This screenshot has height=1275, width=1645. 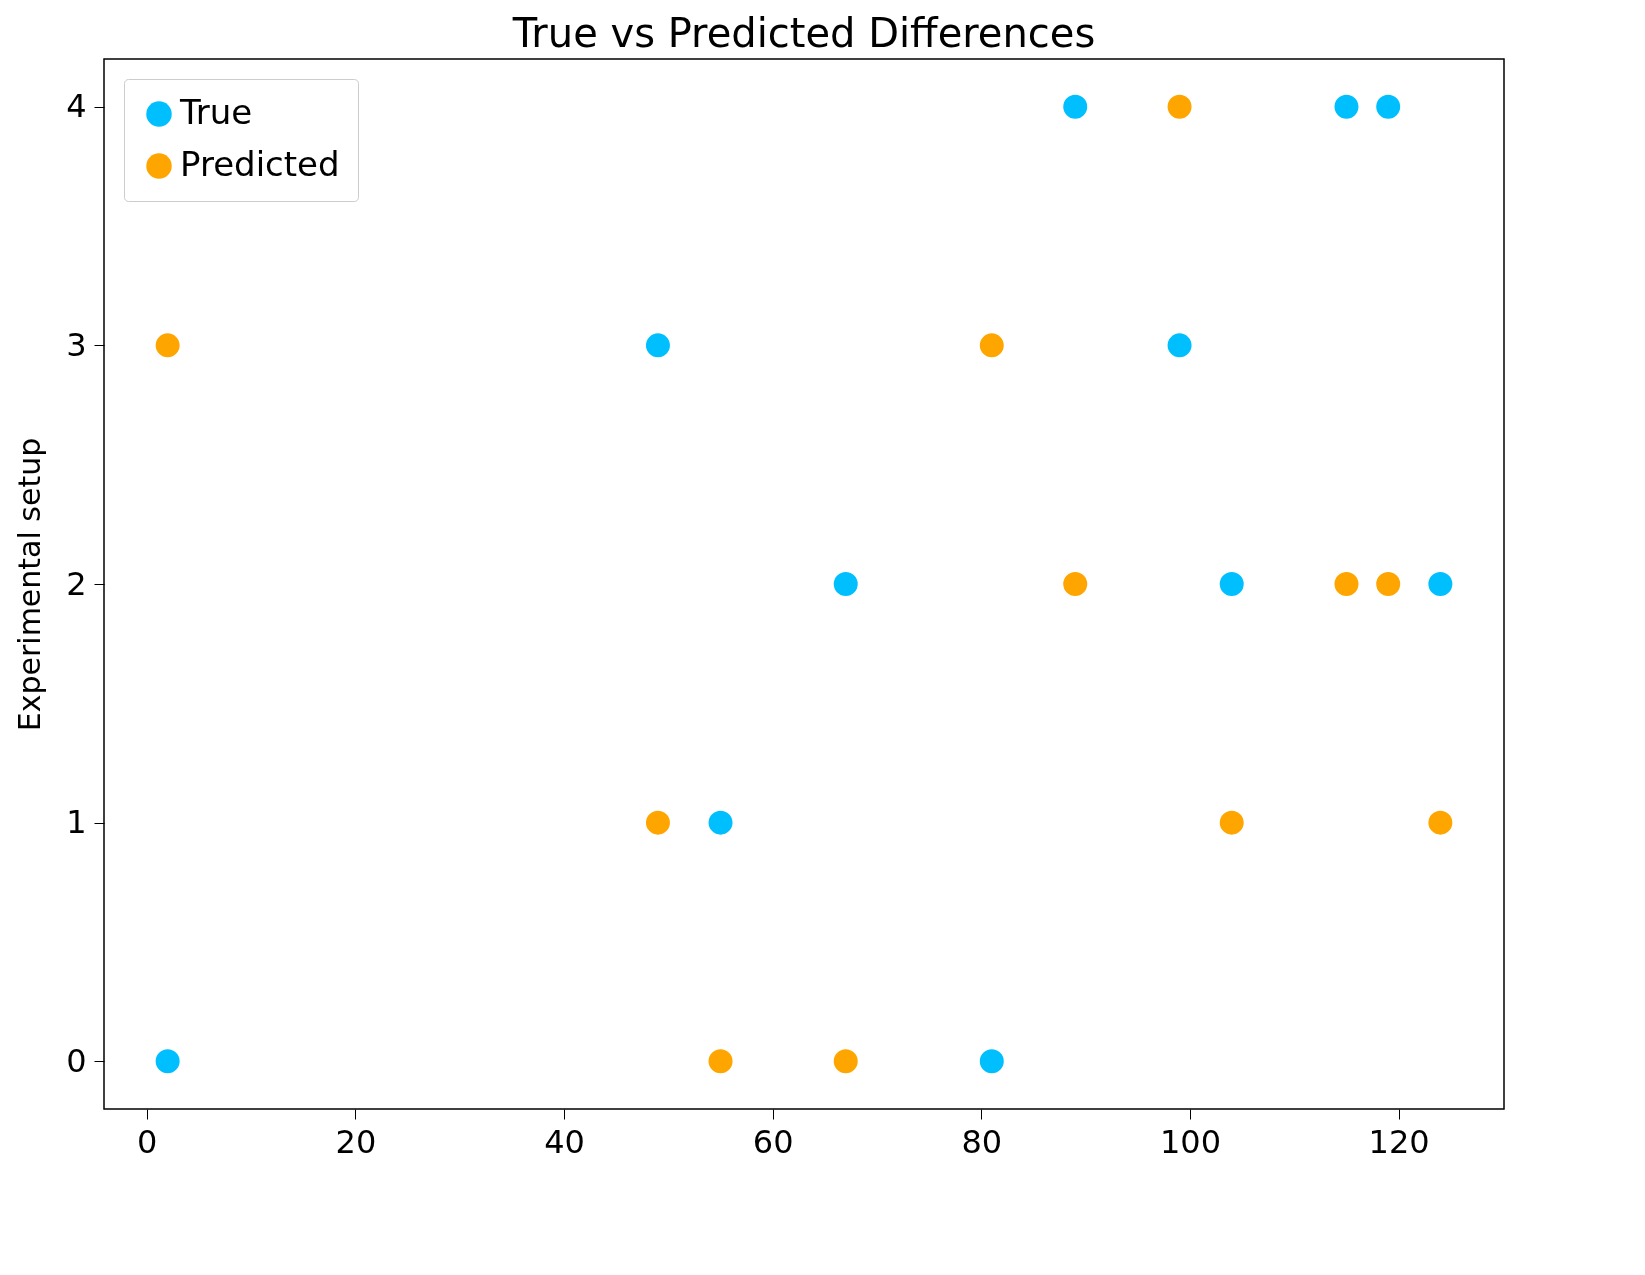 I want to click on x-tick-label: 20, so click(x=356, y=1141).